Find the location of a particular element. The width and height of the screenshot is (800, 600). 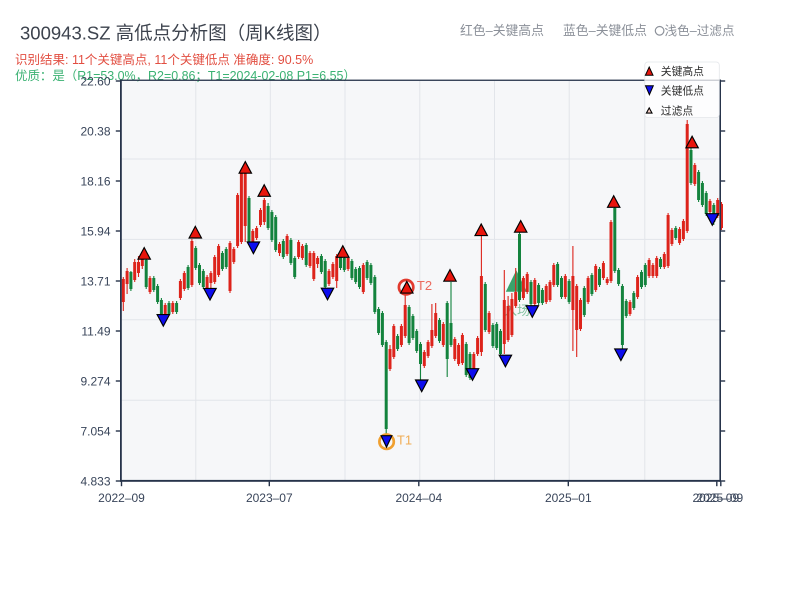

svg-text: 红色–关键高点 is located at coordinates (502, 30).